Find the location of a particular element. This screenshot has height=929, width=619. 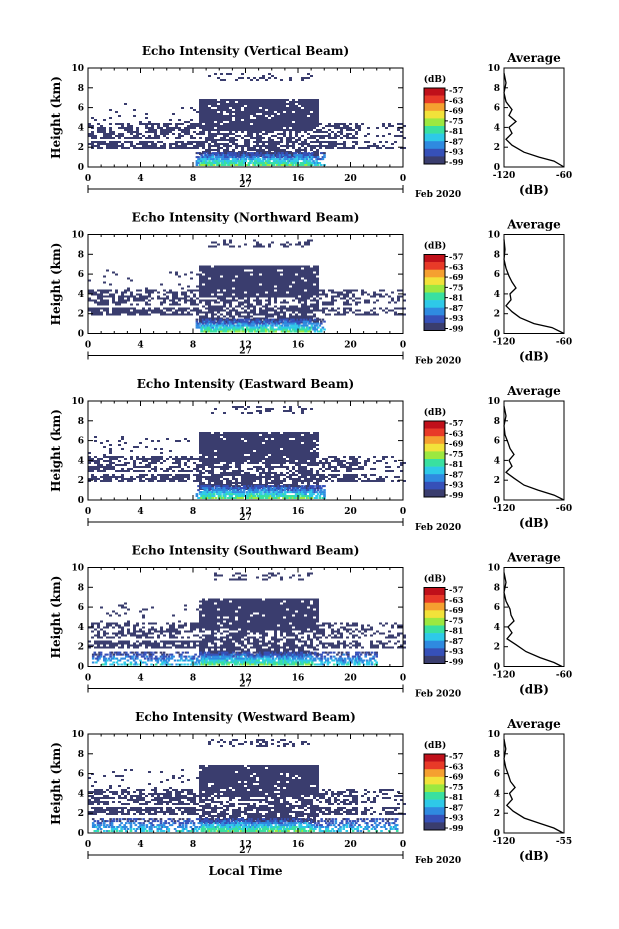

y-axis-label: Height (km) is located at coordinates (56, 284).